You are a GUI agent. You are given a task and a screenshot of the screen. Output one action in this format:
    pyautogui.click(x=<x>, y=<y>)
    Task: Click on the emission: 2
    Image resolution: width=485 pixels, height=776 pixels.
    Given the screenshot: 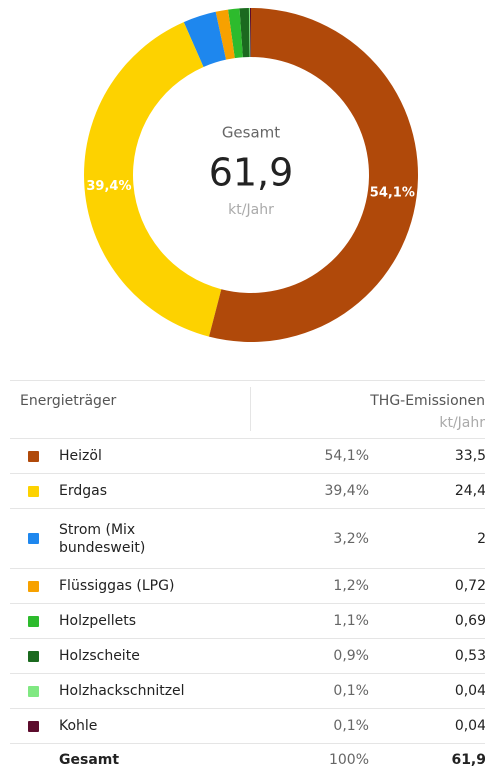 What is the action you would take?
    pyautogui.click(x=481, y=538)
    